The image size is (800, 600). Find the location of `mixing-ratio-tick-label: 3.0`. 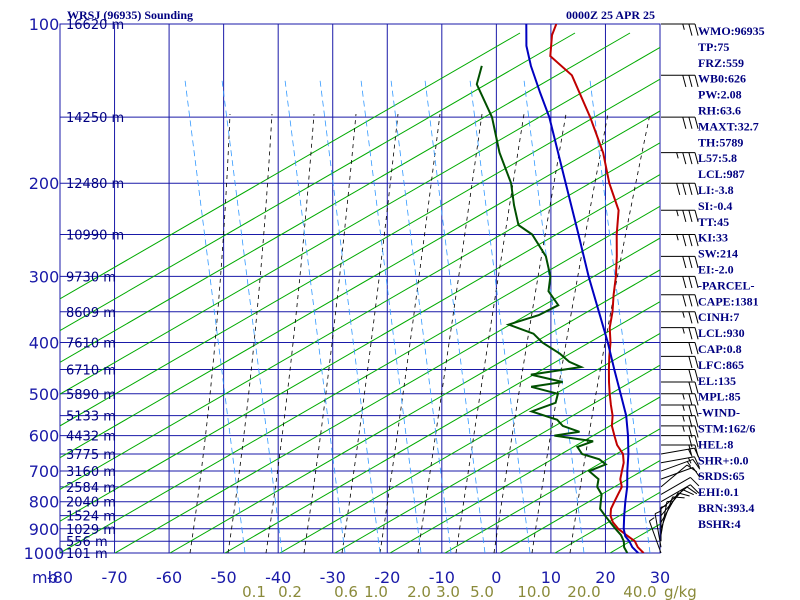

mixing-ratio-tick-label: 3.0 is located at coordinates (448, 591).